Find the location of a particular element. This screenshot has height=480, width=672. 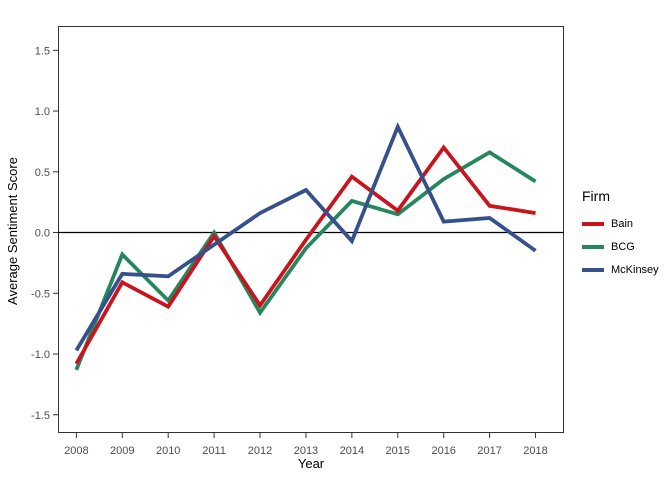

y-tick-label: 1.0 is located at coordinates (42, 112).